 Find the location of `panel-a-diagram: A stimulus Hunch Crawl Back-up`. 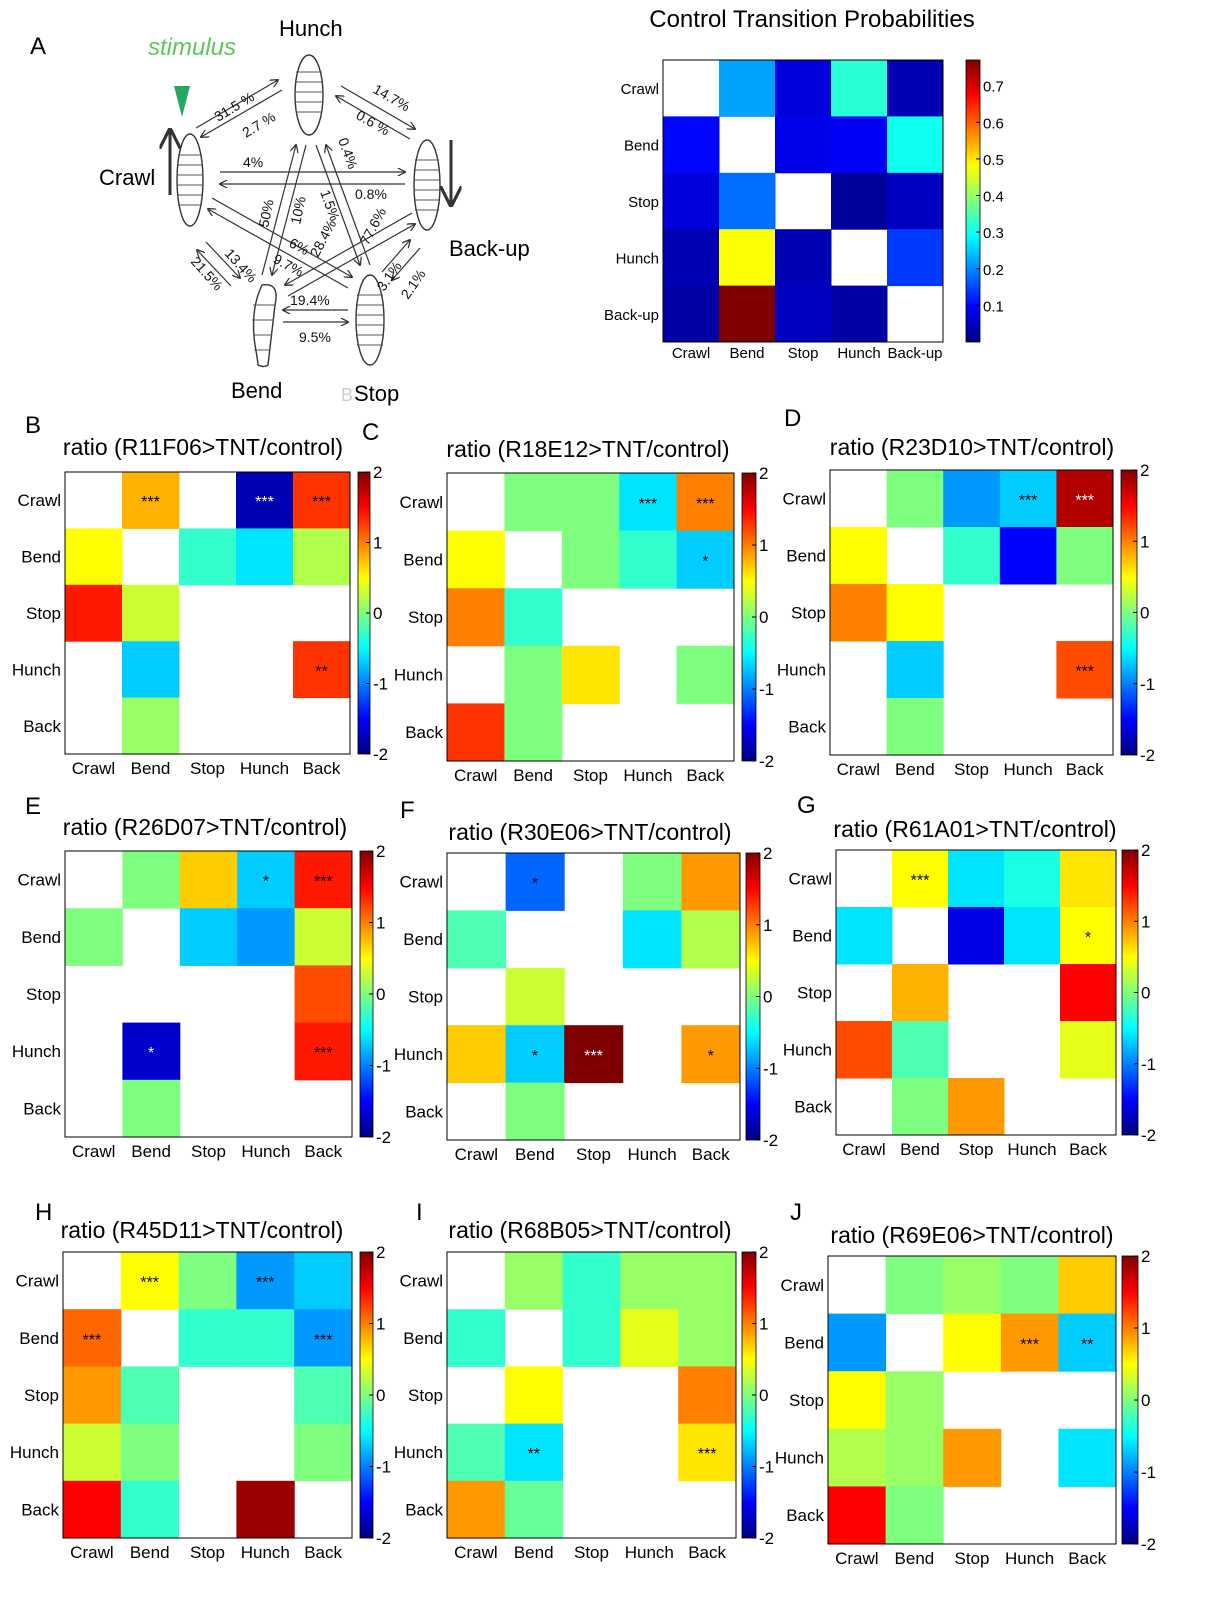

panel-a-diagram: A stimulus Hunch Crawl Back-up is located at coordinates (280, 211).